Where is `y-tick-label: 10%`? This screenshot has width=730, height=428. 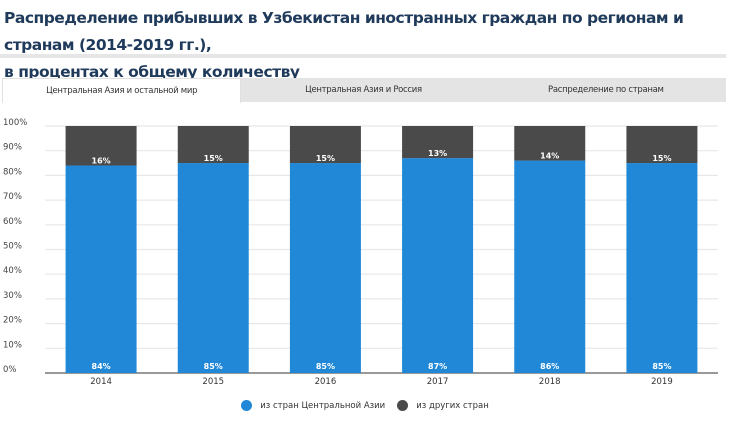 y-tick-label: 10% is located at coordinates (12, 345).